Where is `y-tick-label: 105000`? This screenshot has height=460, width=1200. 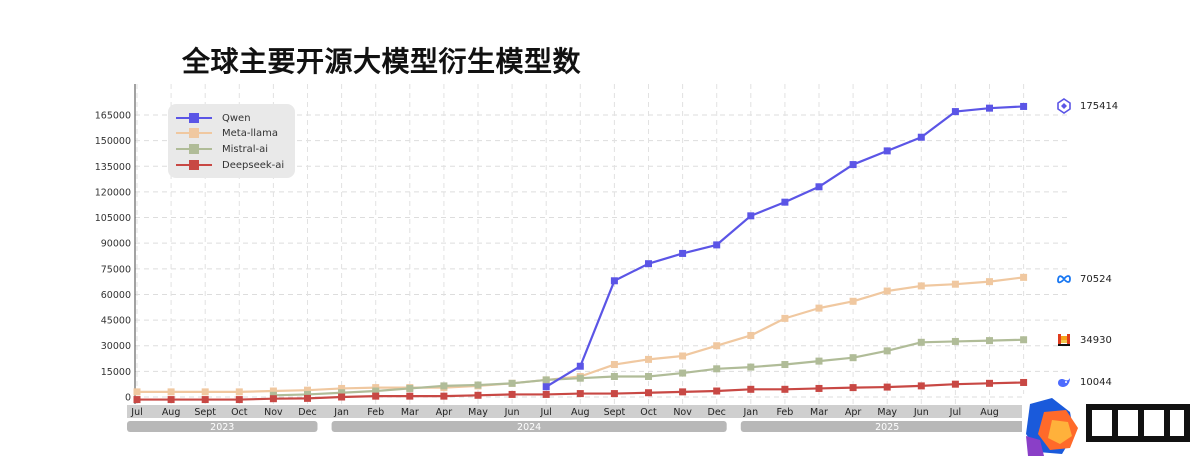 y-tick-label: 105000 is located at coordinates (113, 218).